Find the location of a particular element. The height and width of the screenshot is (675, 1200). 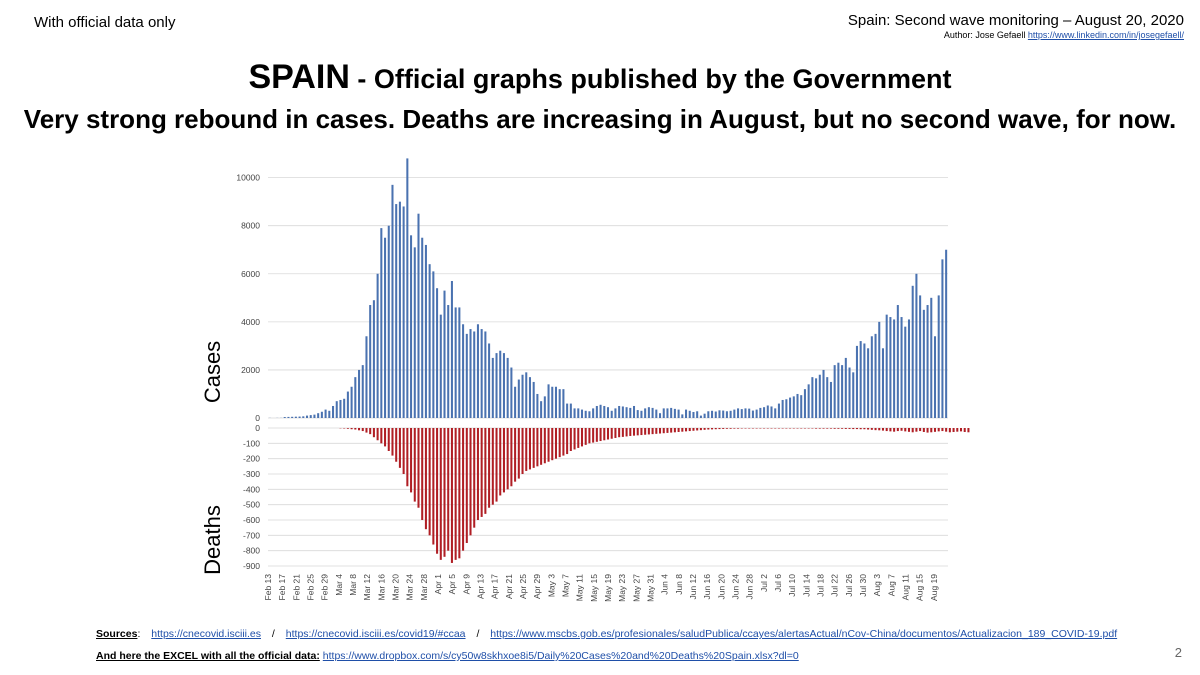

x-tick-label: May 23 is located at coordinates (622, 588).